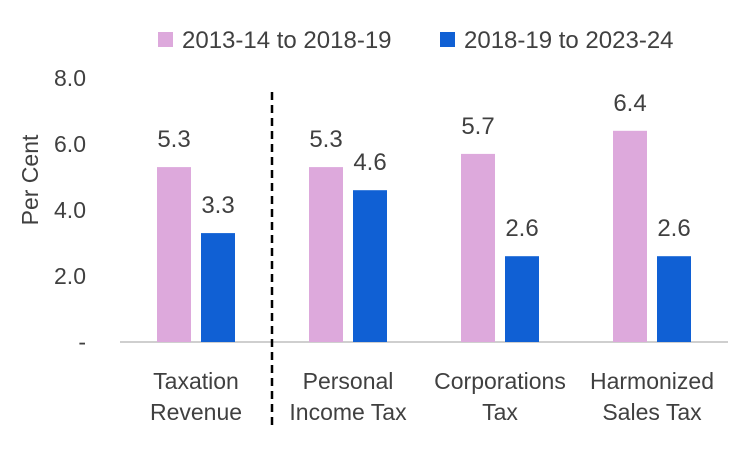 This screenshot has width=750, height=456. Describe the element at coordinates (500, 396) in the screenshot. I see `category-label: Corporations Tax` at that location.